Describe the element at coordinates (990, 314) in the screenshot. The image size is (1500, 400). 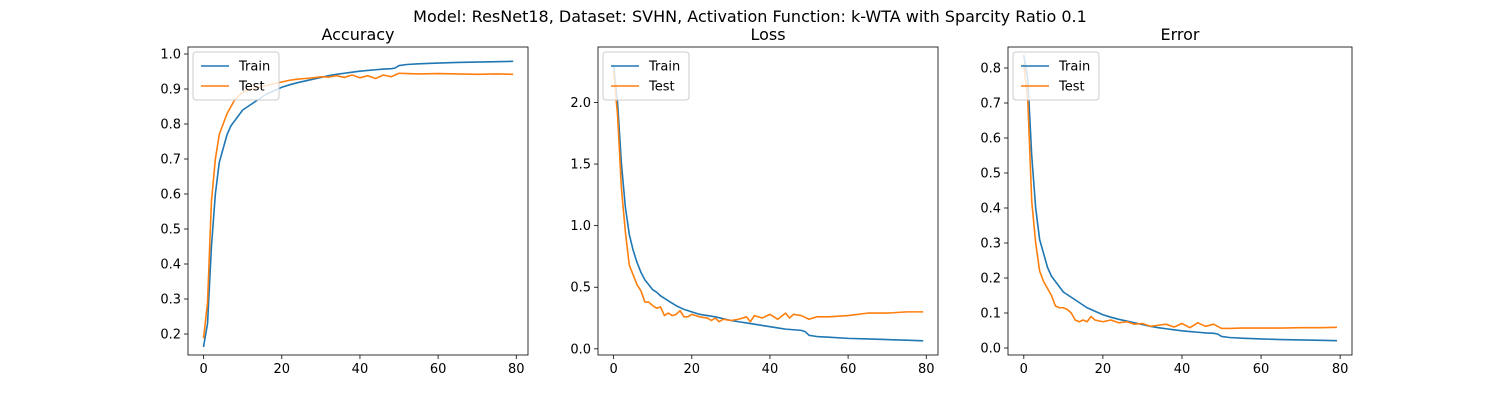
I see `y-tick-label: 0.1` at that location.